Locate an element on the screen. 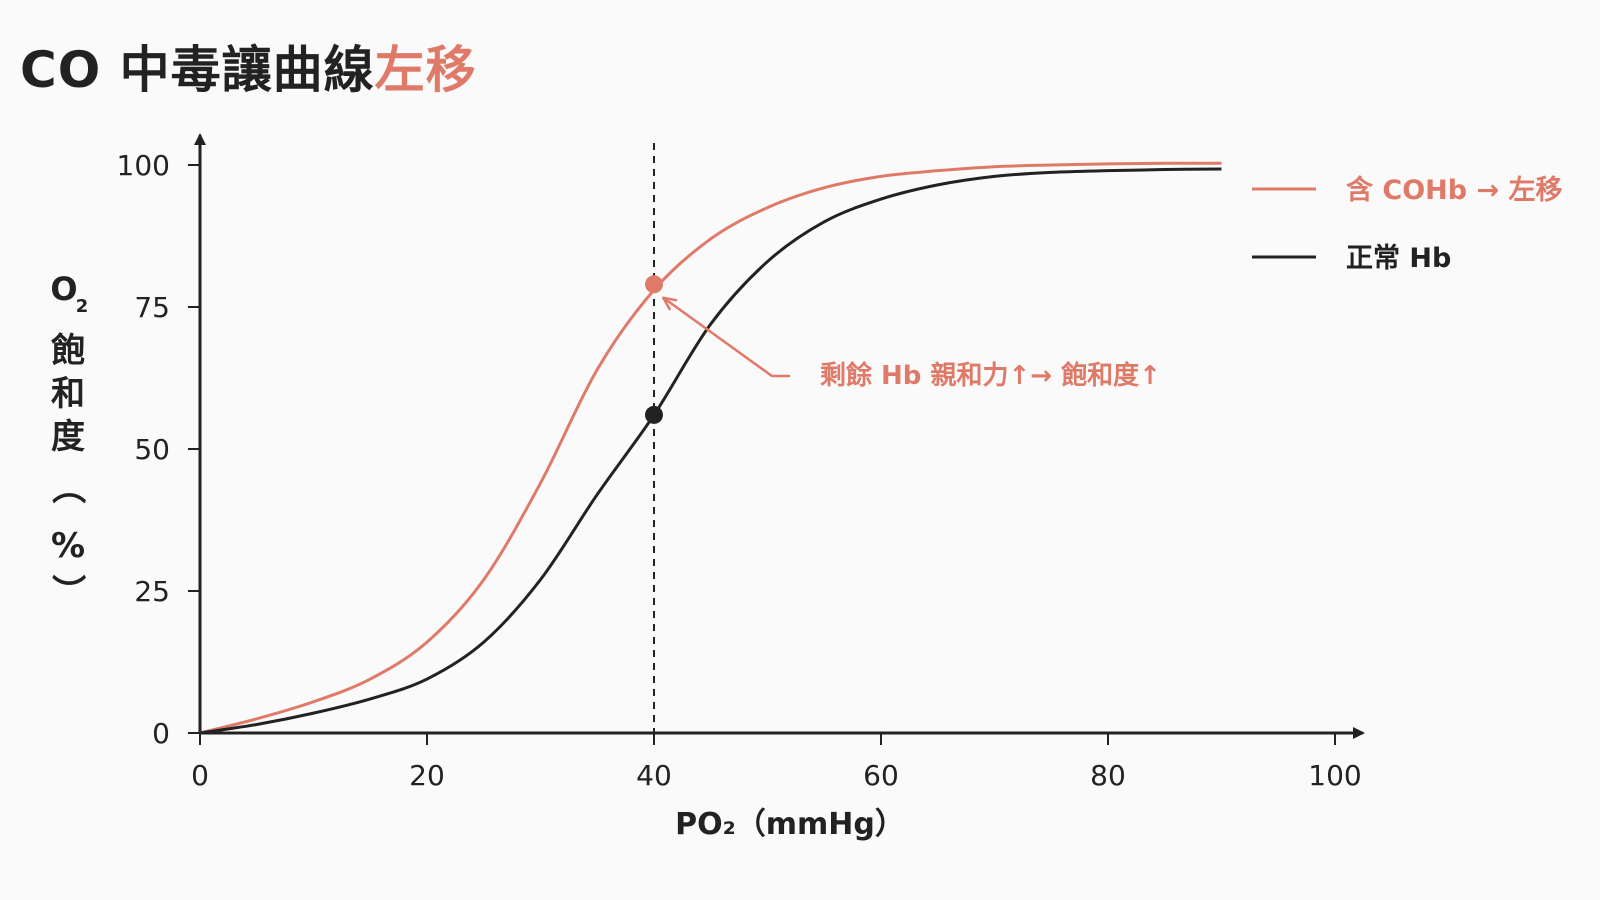 The height and width of the screenshot is (900, 1600). page-title-accent: 左移 is located at coordinates (425, 70).